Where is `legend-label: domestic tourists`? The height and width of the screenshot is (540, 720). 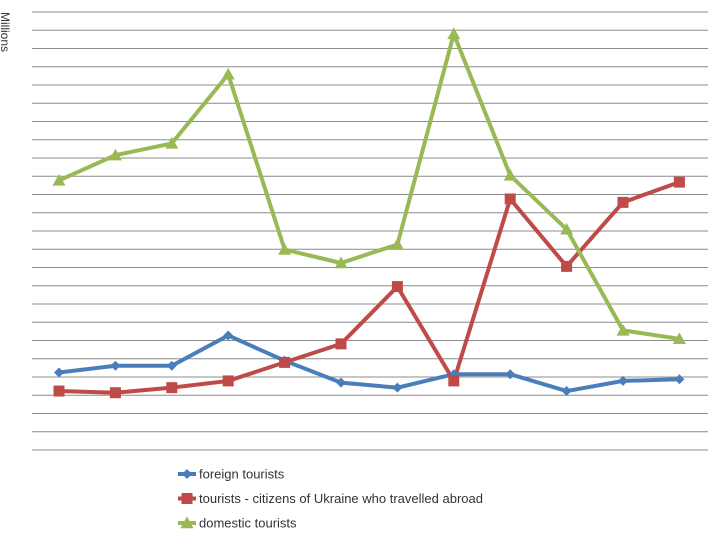 legend-label: domestic tourists is located at coordinates (248, 523).